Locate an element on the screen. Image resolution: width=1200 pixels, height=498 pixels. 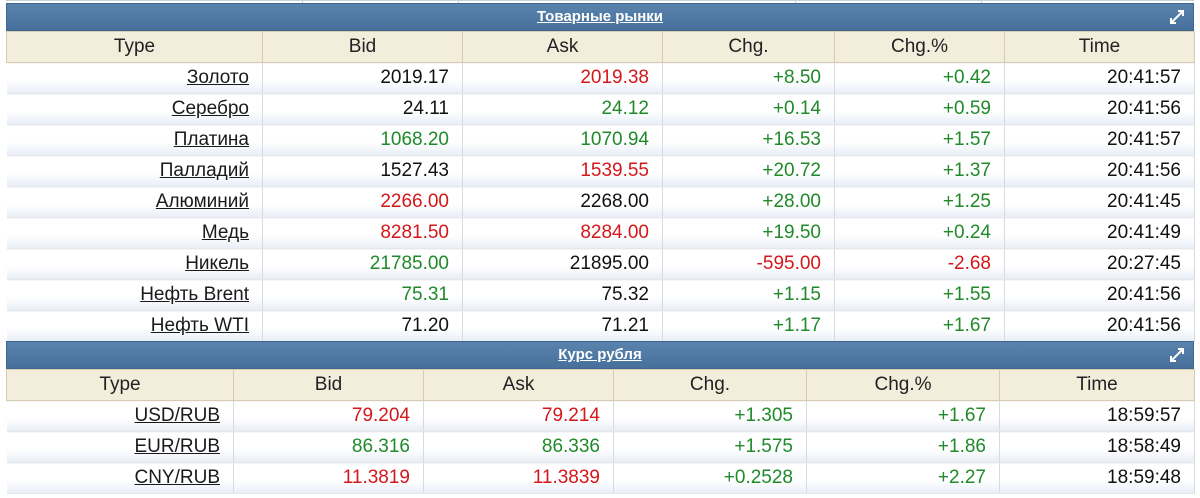
chg-pct-cell: +1.55 is located at coordinates (919, 295).